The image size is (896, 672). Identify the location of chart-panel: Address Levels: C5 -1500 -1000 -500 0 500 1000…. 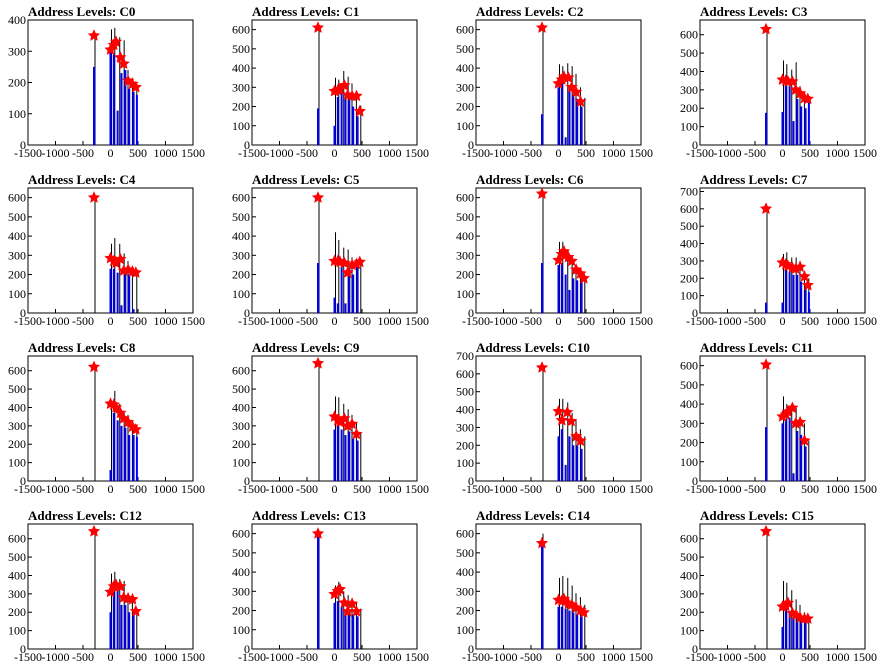
(336, 252).